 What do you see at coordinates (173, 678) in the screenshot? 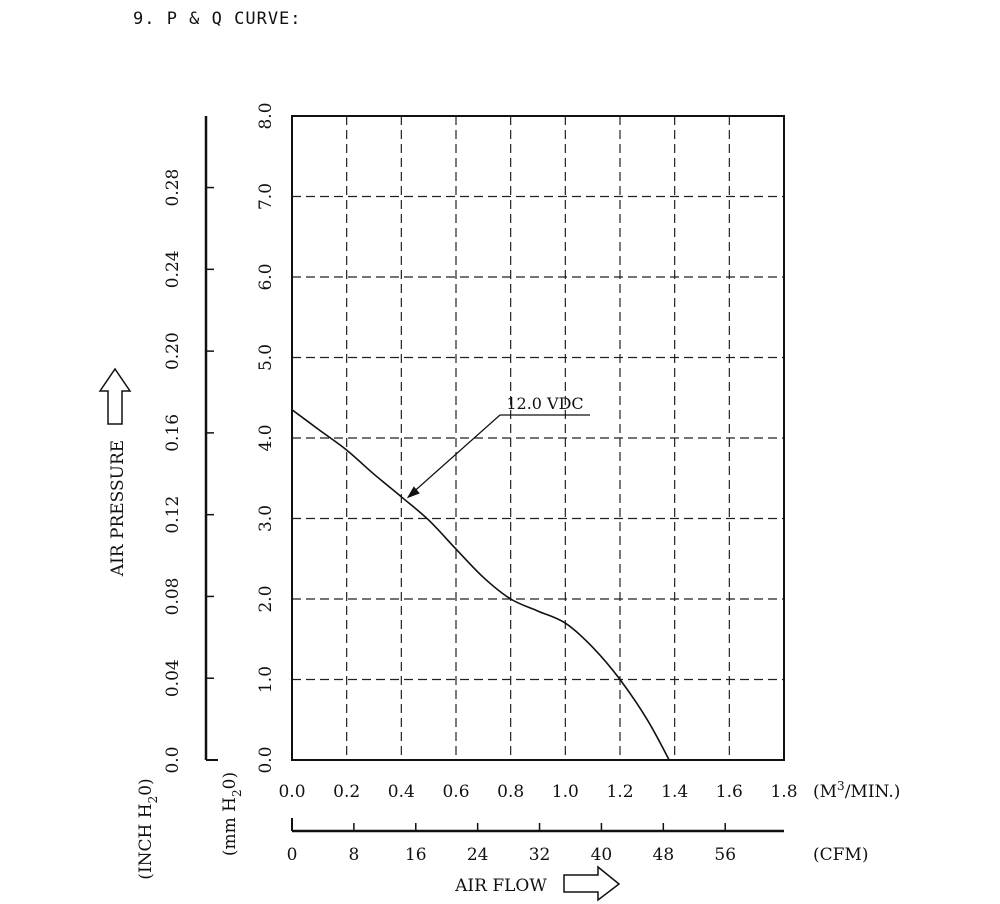
I see `inch-tick-label: 0.04` at bounding box center [173, 678].